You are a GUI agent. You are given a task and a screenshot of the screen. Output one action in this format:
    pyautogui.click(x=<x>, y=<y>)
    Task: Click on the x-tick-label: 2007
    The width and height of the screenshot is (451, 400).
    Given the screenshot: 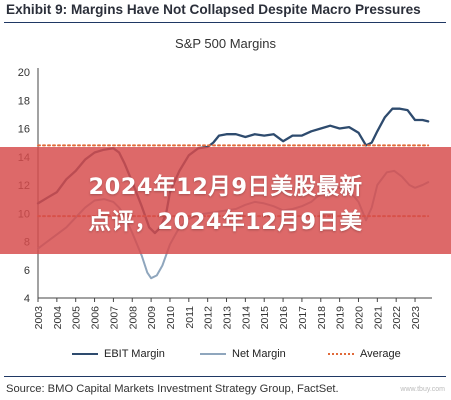 What is the action you would take?
    pyautogui.click(x=114, y=318)
    